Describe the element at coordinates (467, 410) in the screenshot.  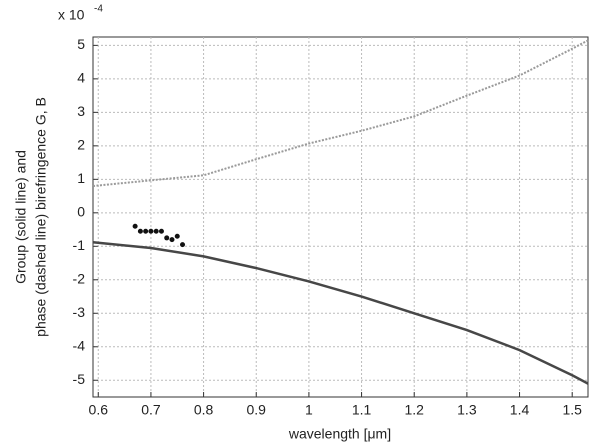
I see `x-tick-label: 1.3` at that location.